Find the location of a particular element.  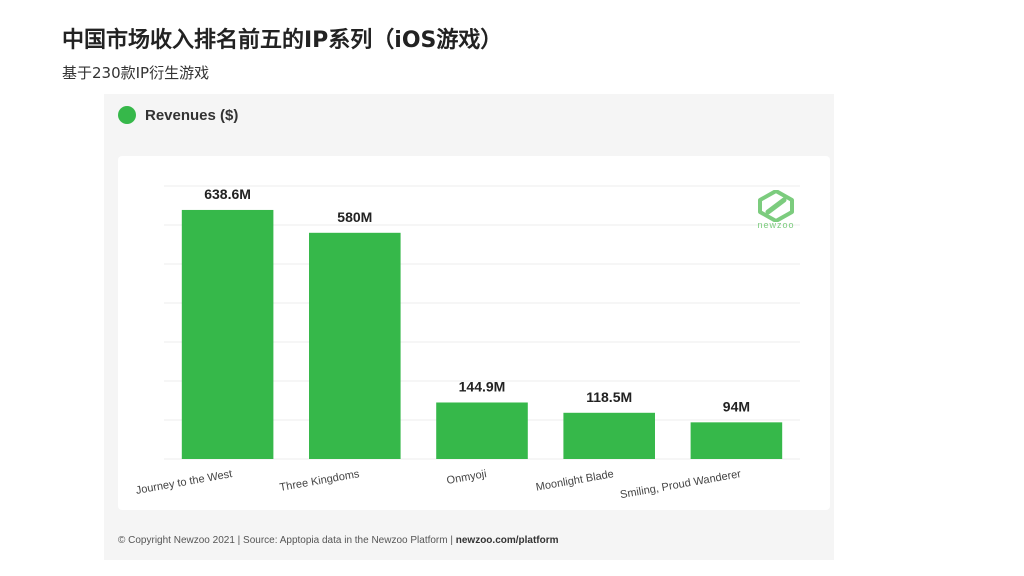

newzoo-logo: newzoo is located at coordinates (776, 212).